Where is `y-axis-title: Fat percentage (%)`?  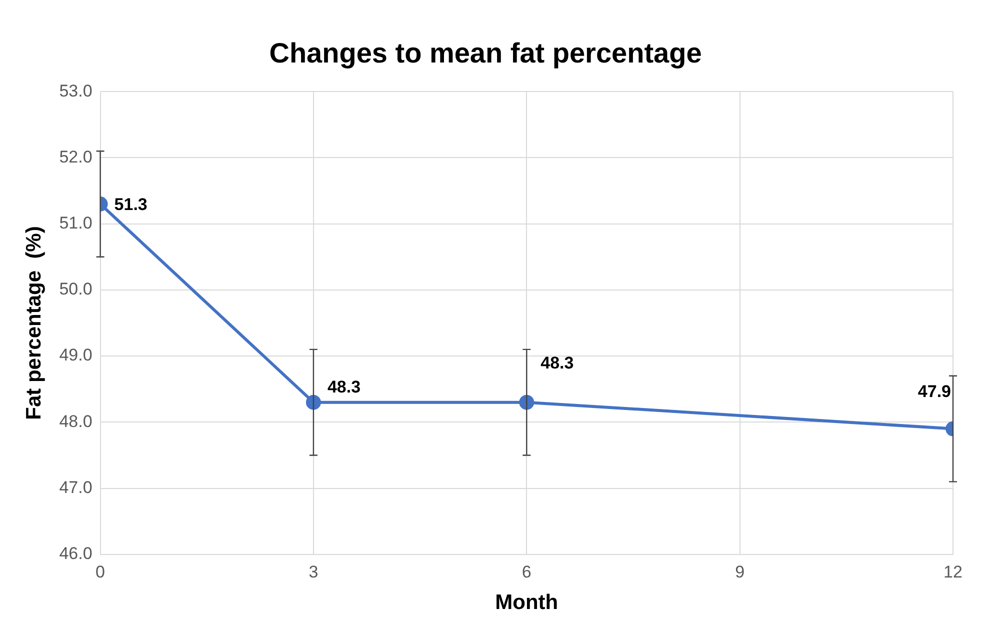 y-axis-title: Fat percentage (%) is located at coordinates (34, 323).